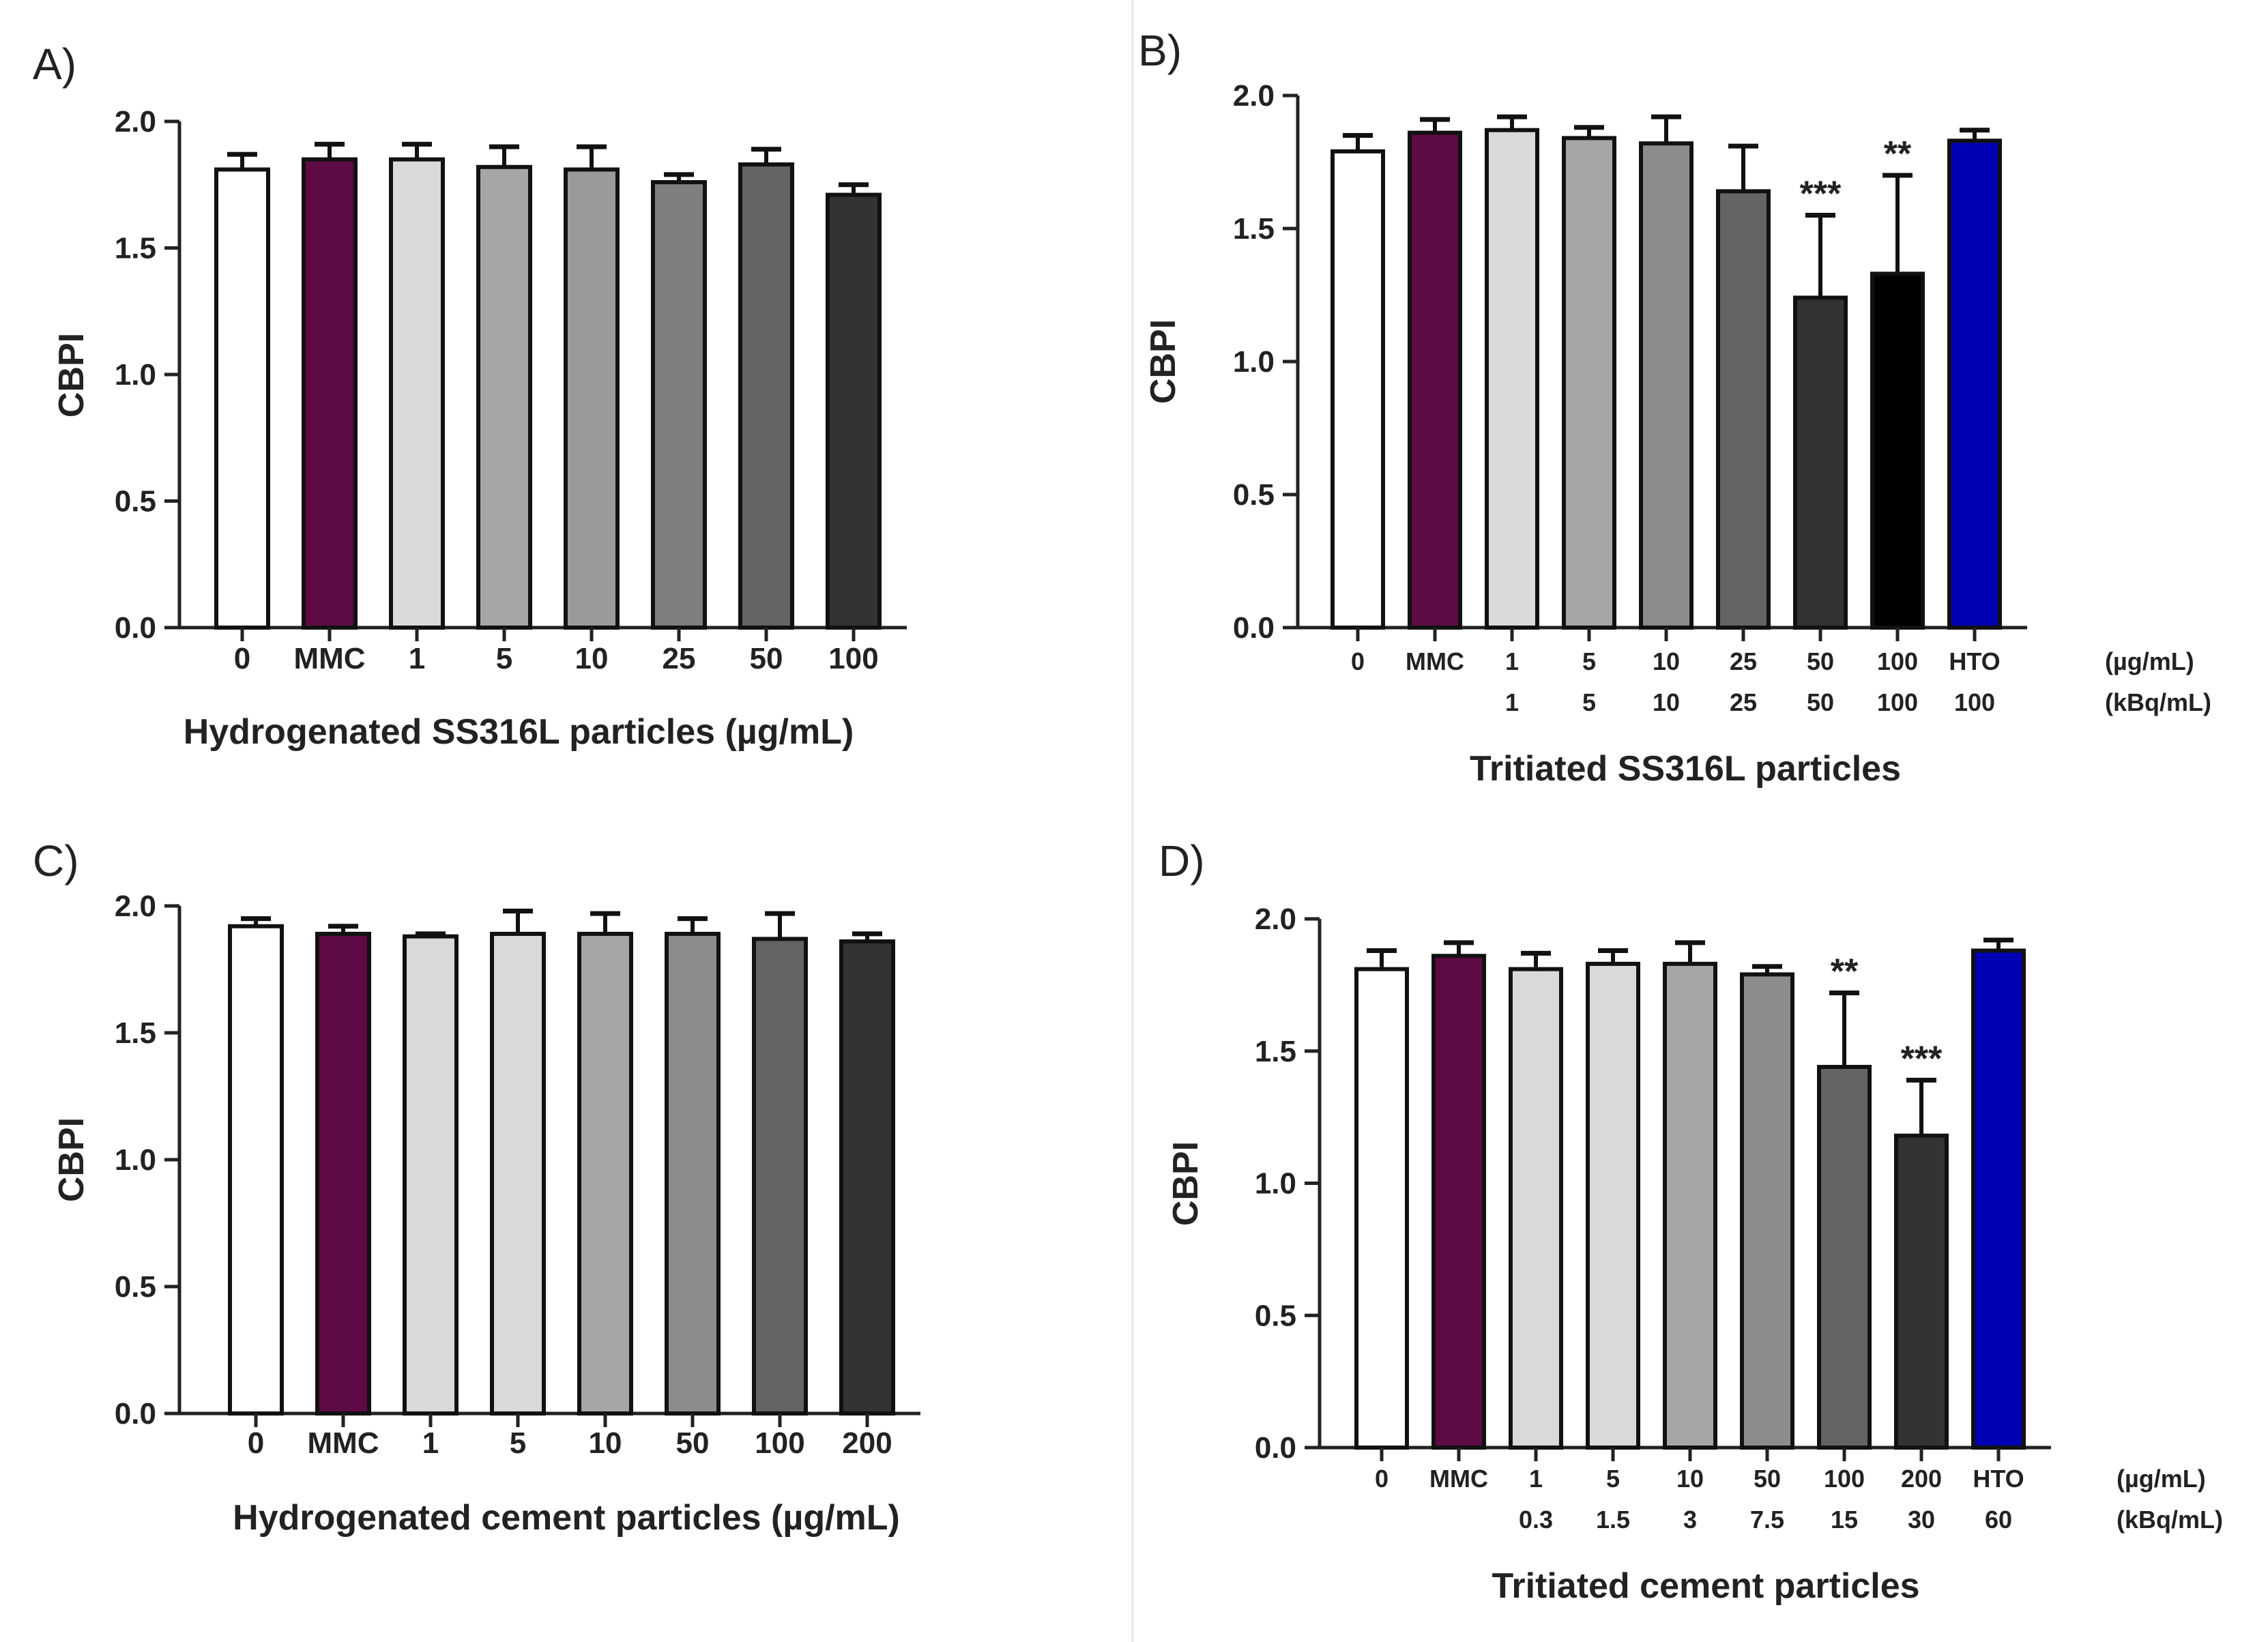 The height and width of the screenshot is (1642, 2268). I want to click on panel-label: D), so click(1182, 860).